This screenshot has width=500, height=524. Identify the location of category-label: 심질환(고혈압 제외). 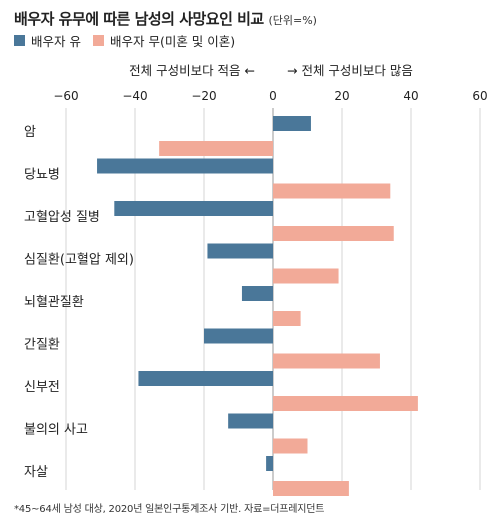
(79, 260).